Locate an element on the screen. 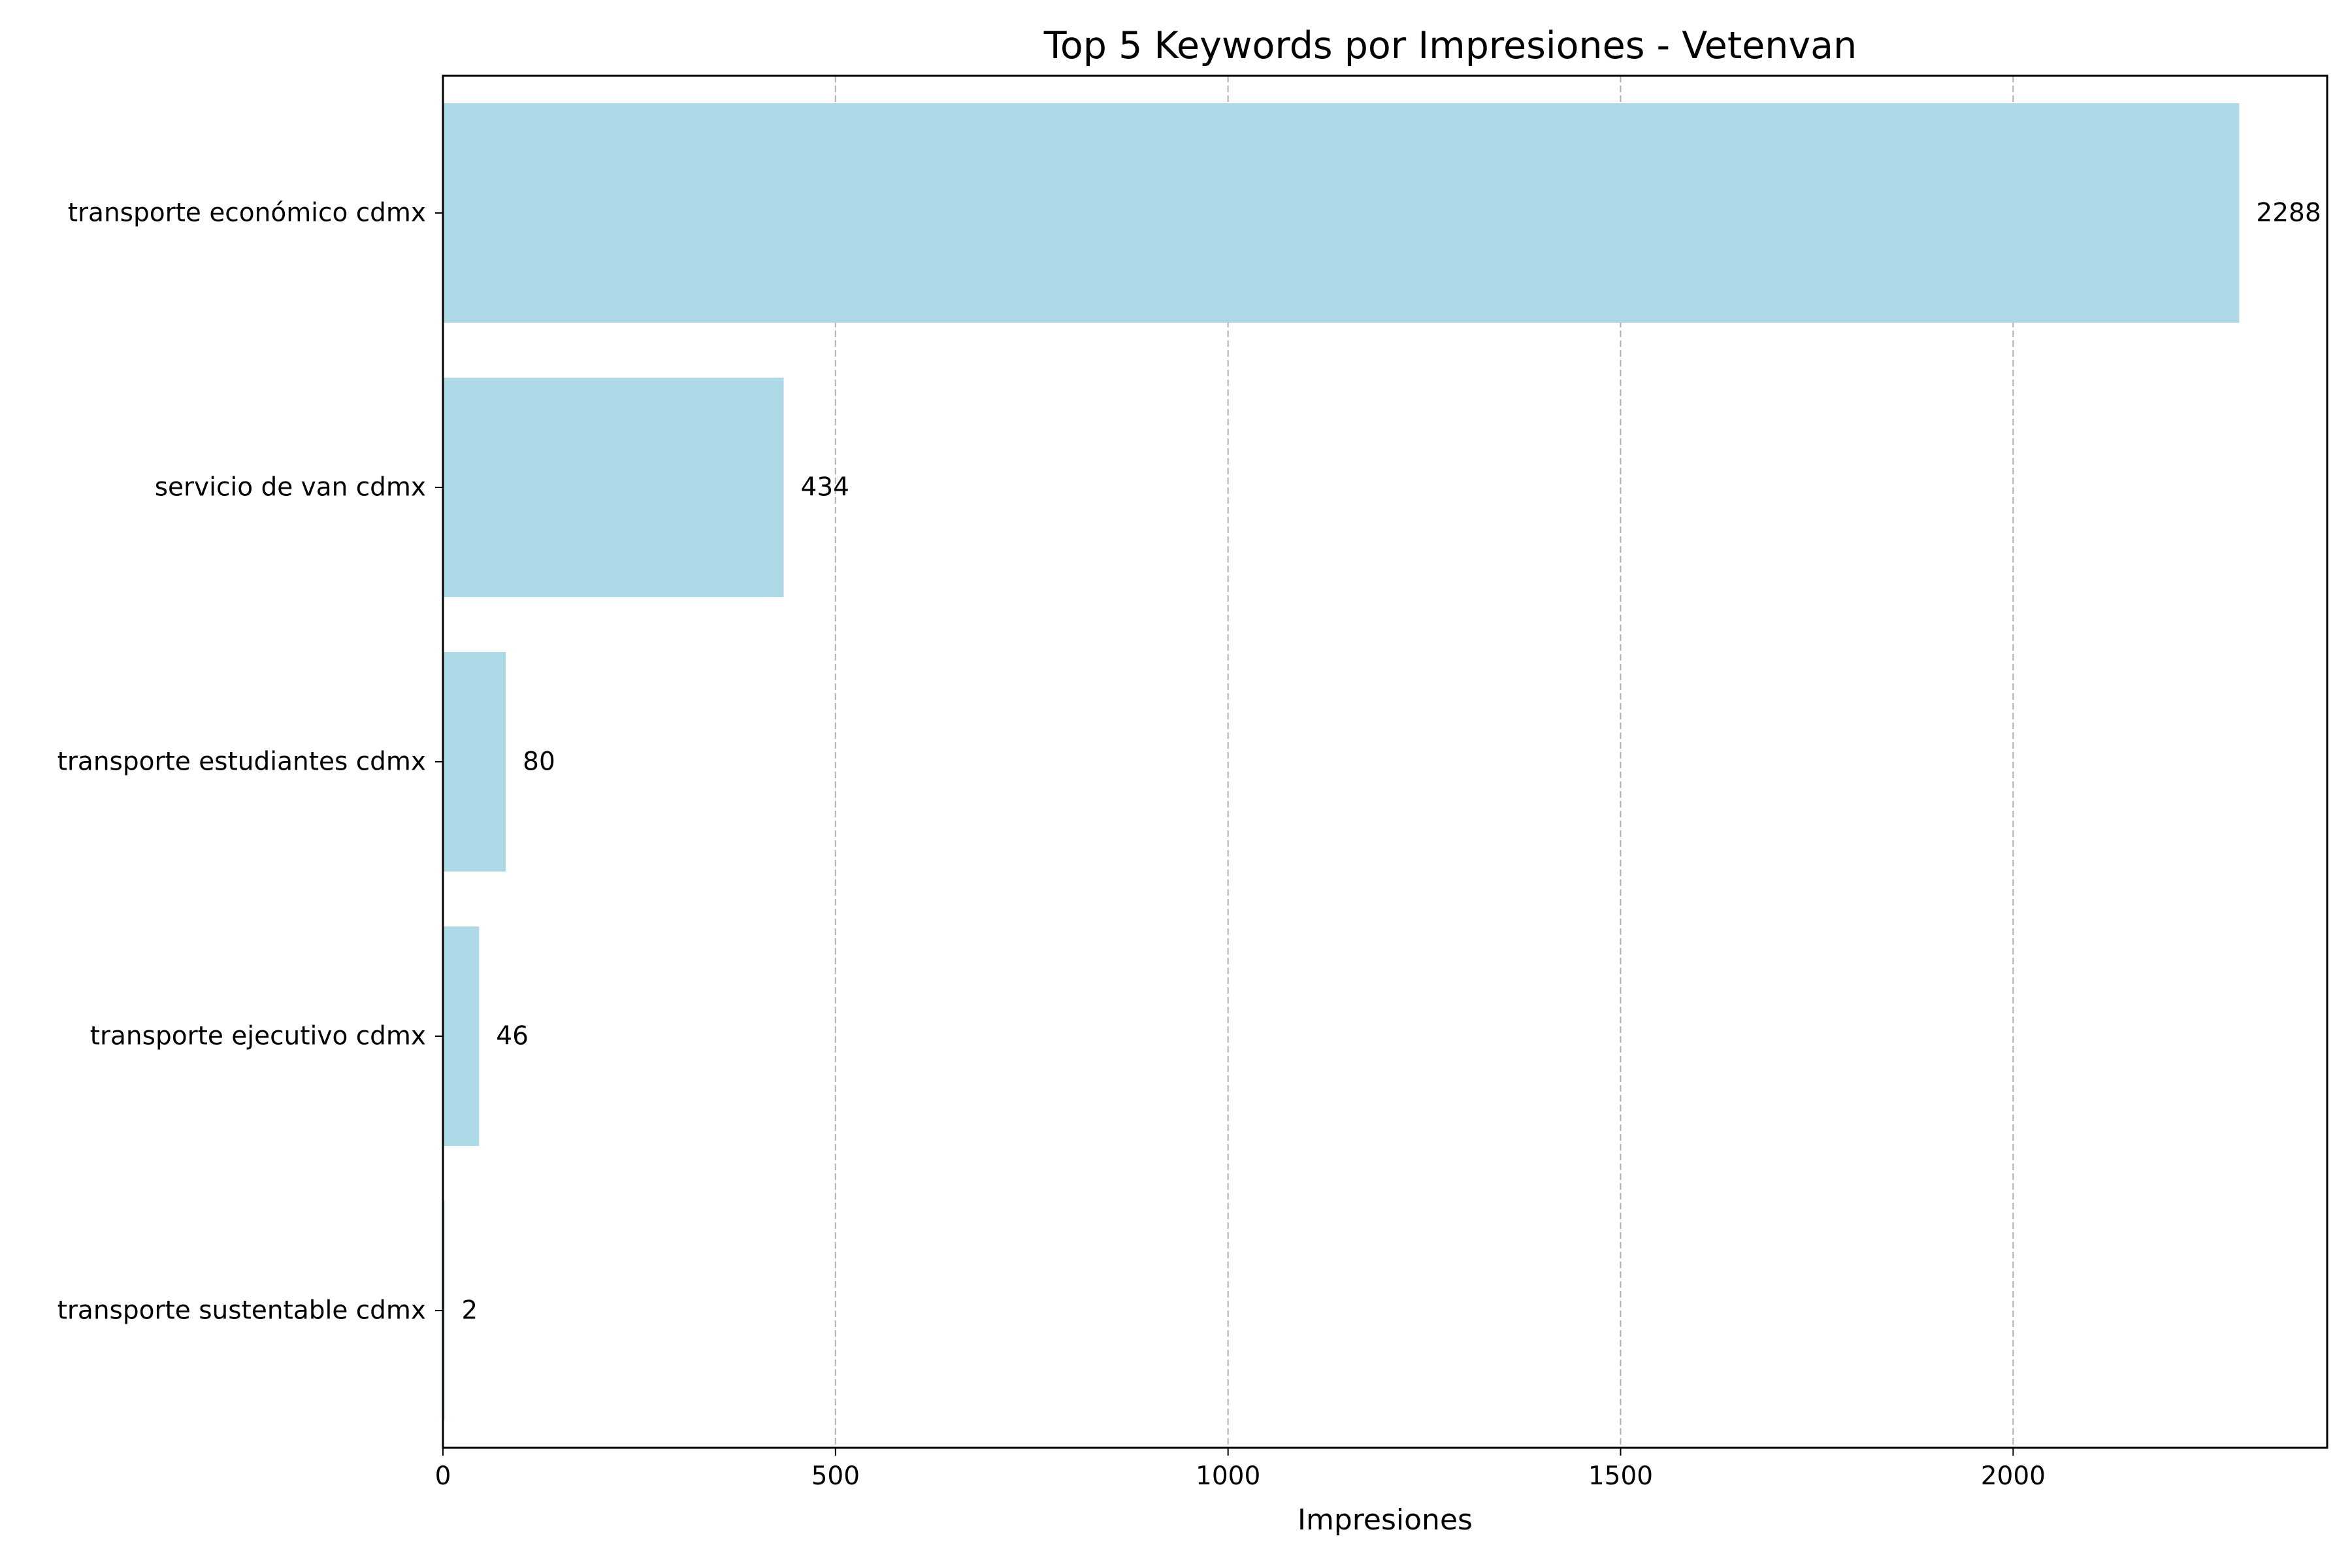 The width and height of the screenshot is (2352, 1568). data-label: 46 is located at coordinates (512, 1036).